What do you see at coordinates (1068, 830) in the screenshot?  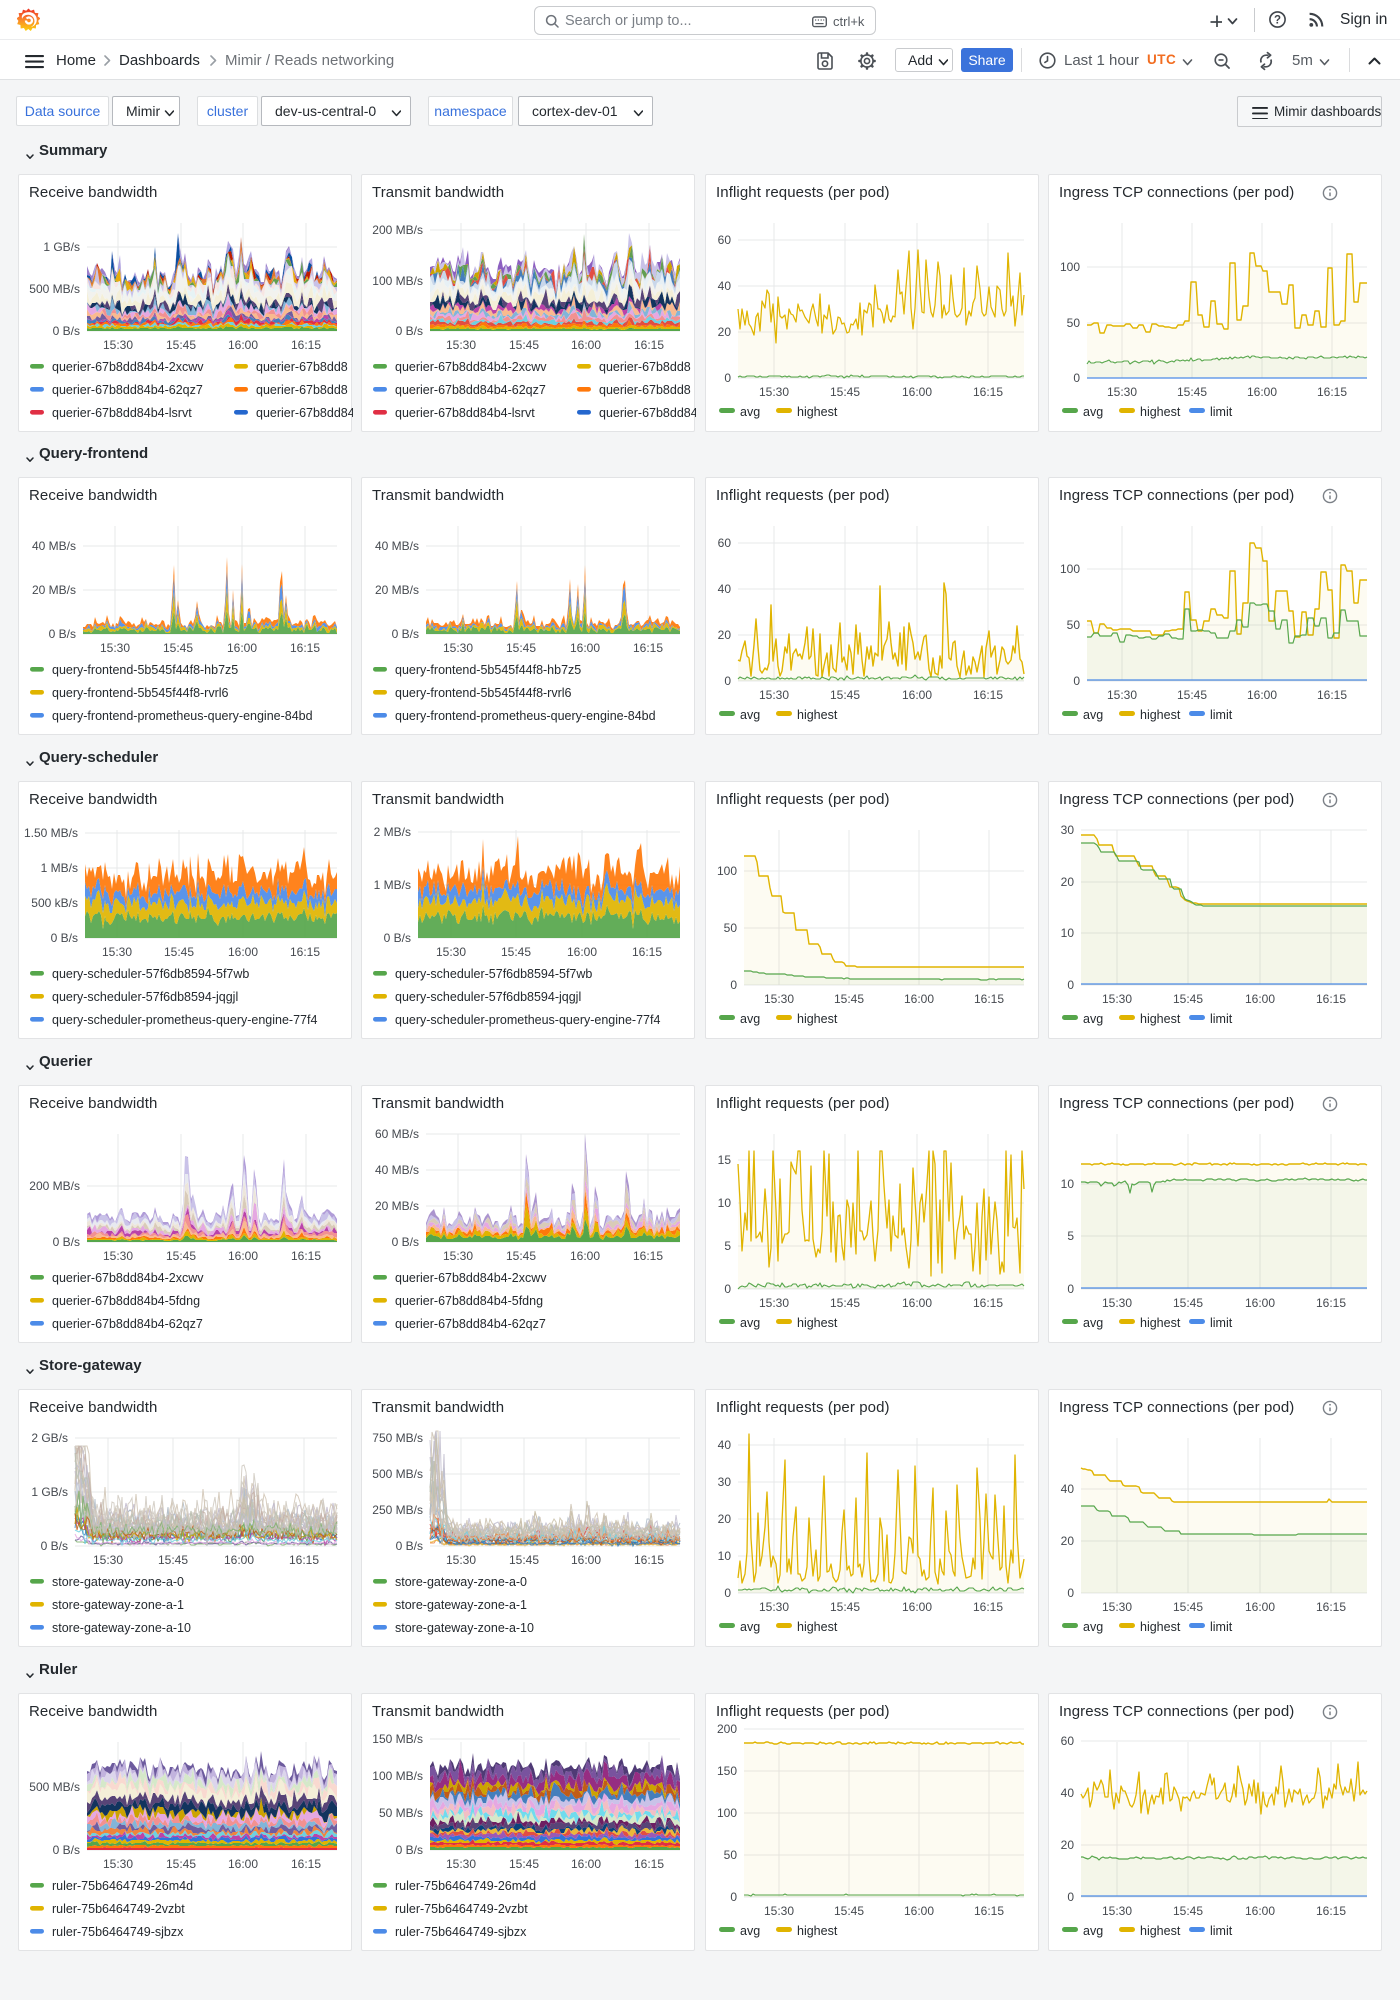 I see `svg-text: 30` at bounding box center [1068, 830].